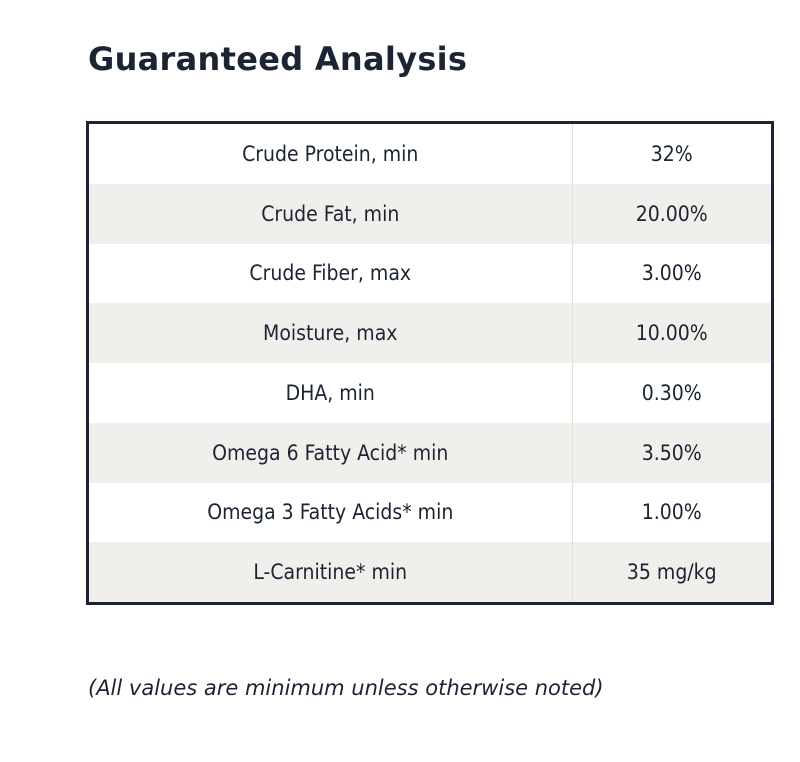  Describe the element at coordinates (671, 333) in the screenshot. I see `nutrient-value: 10.00%` at that location.